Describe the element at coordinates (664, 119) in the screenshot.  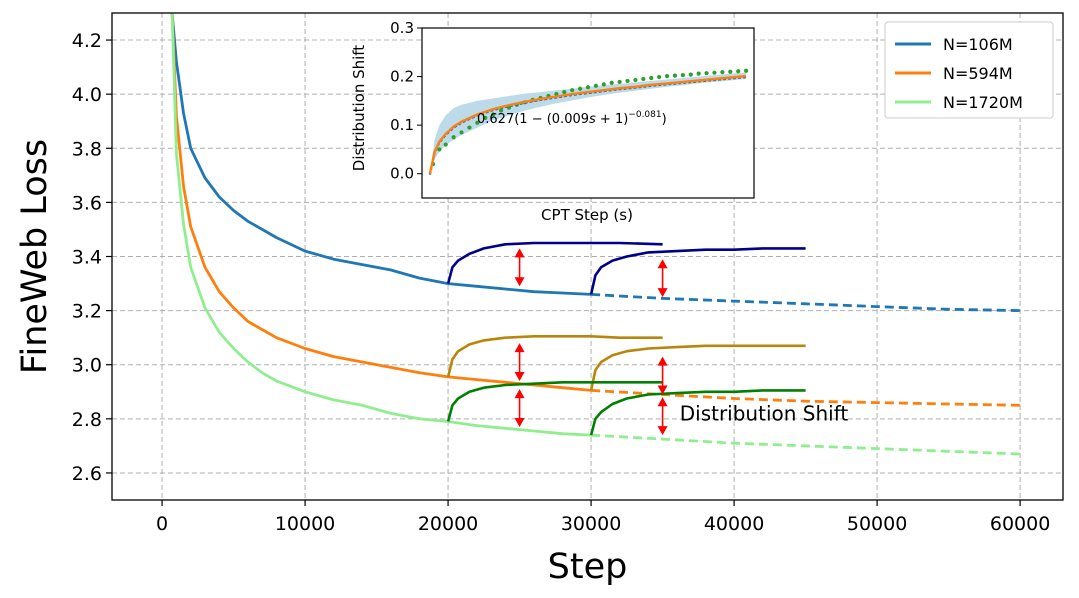
I see `formula-close: )` at that location.